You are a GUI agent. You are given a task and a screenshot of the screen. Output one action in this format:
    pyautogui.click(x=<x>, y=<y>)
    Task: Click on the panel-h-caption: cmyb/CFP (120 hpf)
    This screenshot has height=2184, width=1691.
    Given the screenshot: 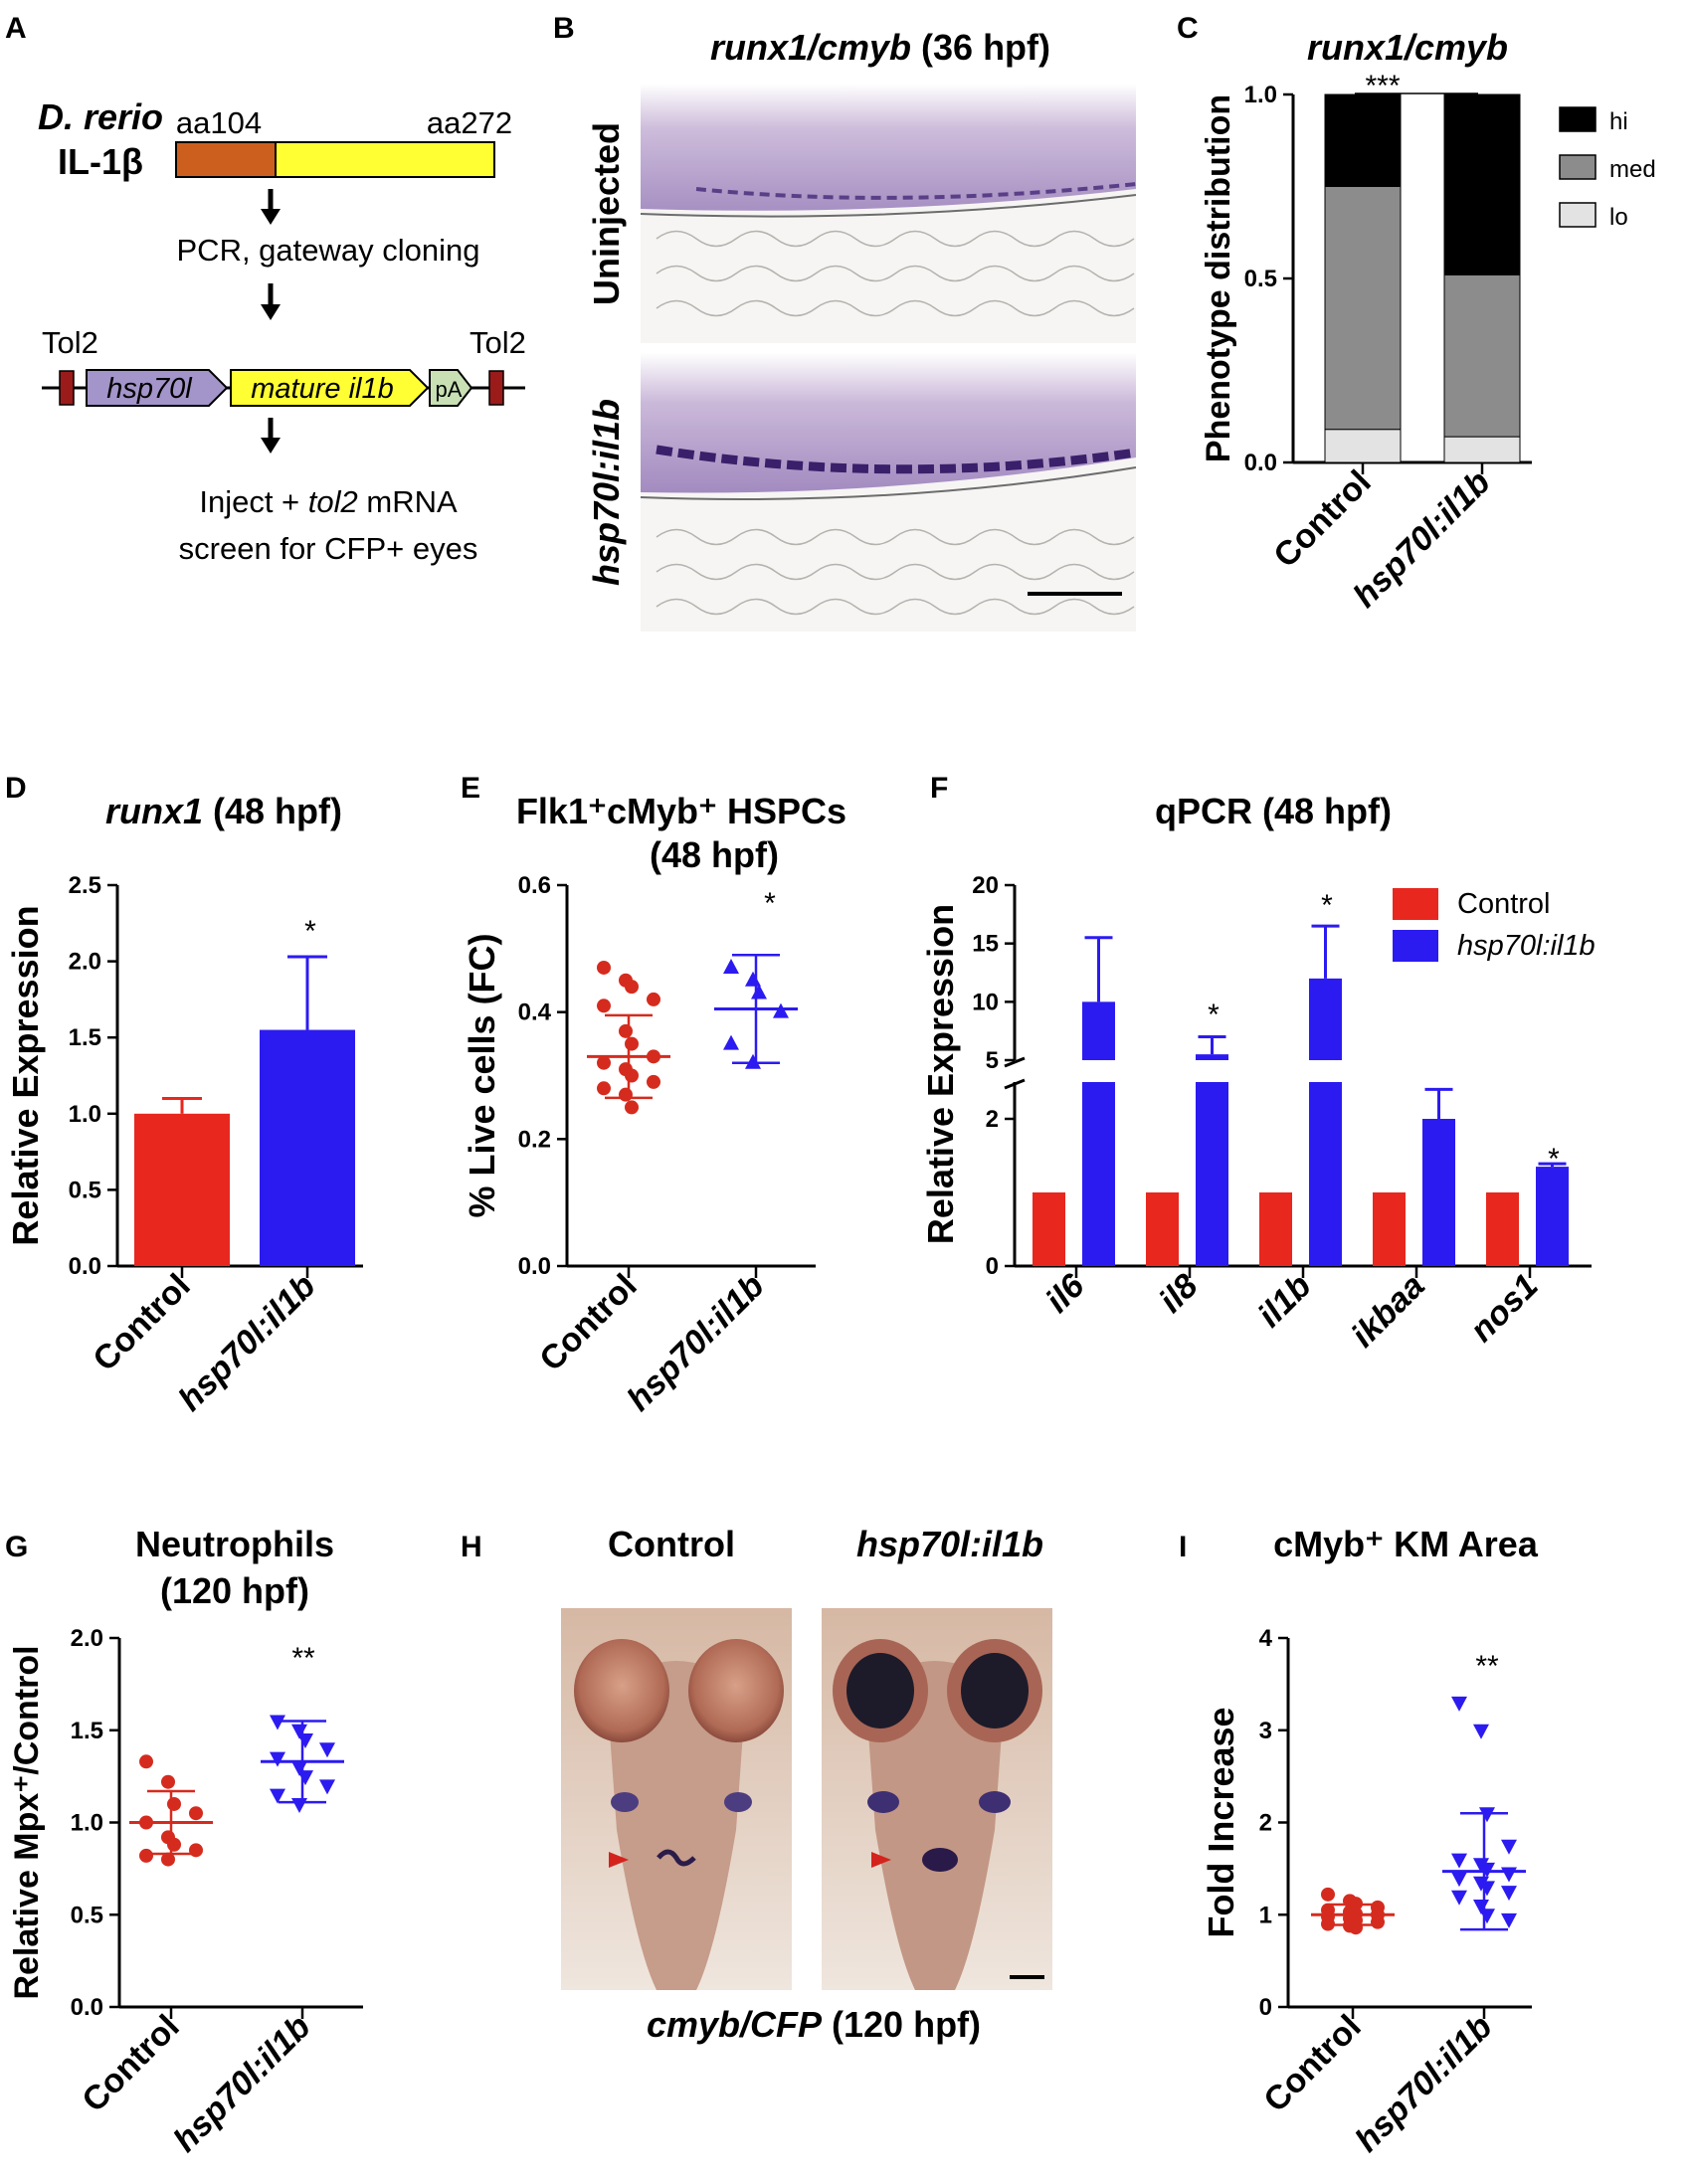 What is the action you would take?
    pyautogui.click(x=814, y=2024)
    